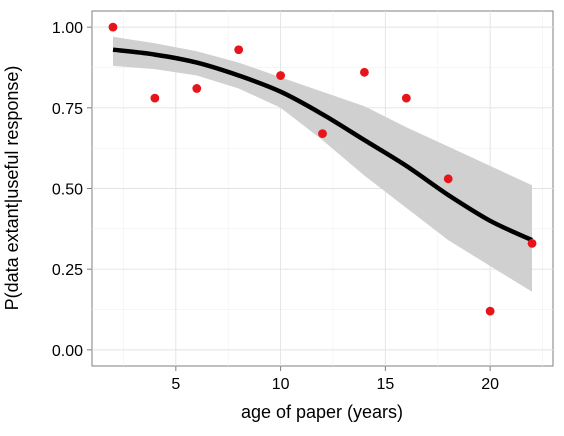 The image size is (564, 436). I want to click on x-tick-label: 15, so click(385, 384).